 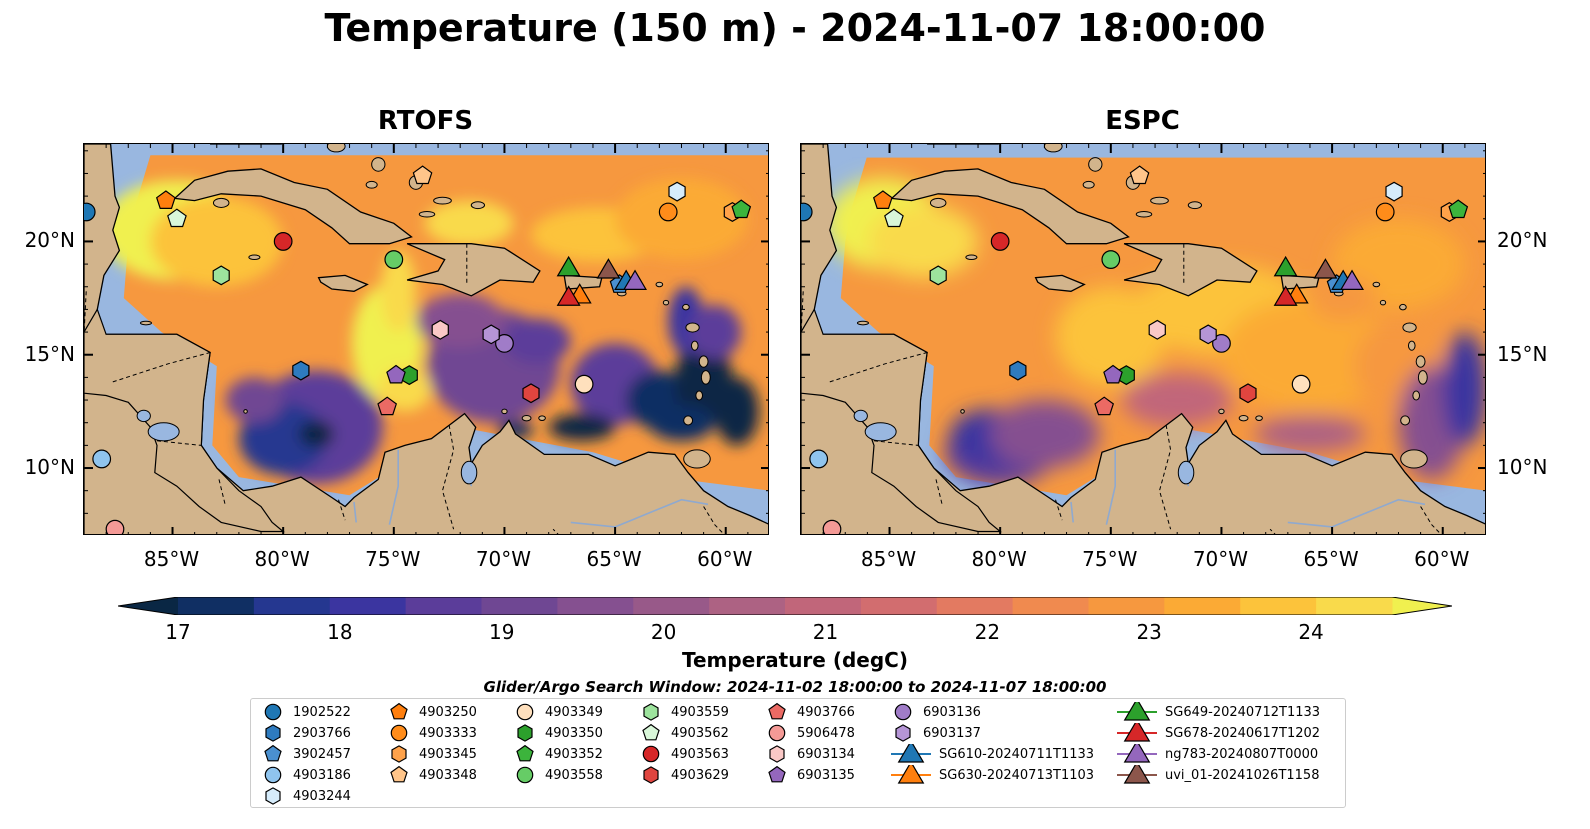 I want to click on legend-label: 4903348, so click(x=448, y=775).